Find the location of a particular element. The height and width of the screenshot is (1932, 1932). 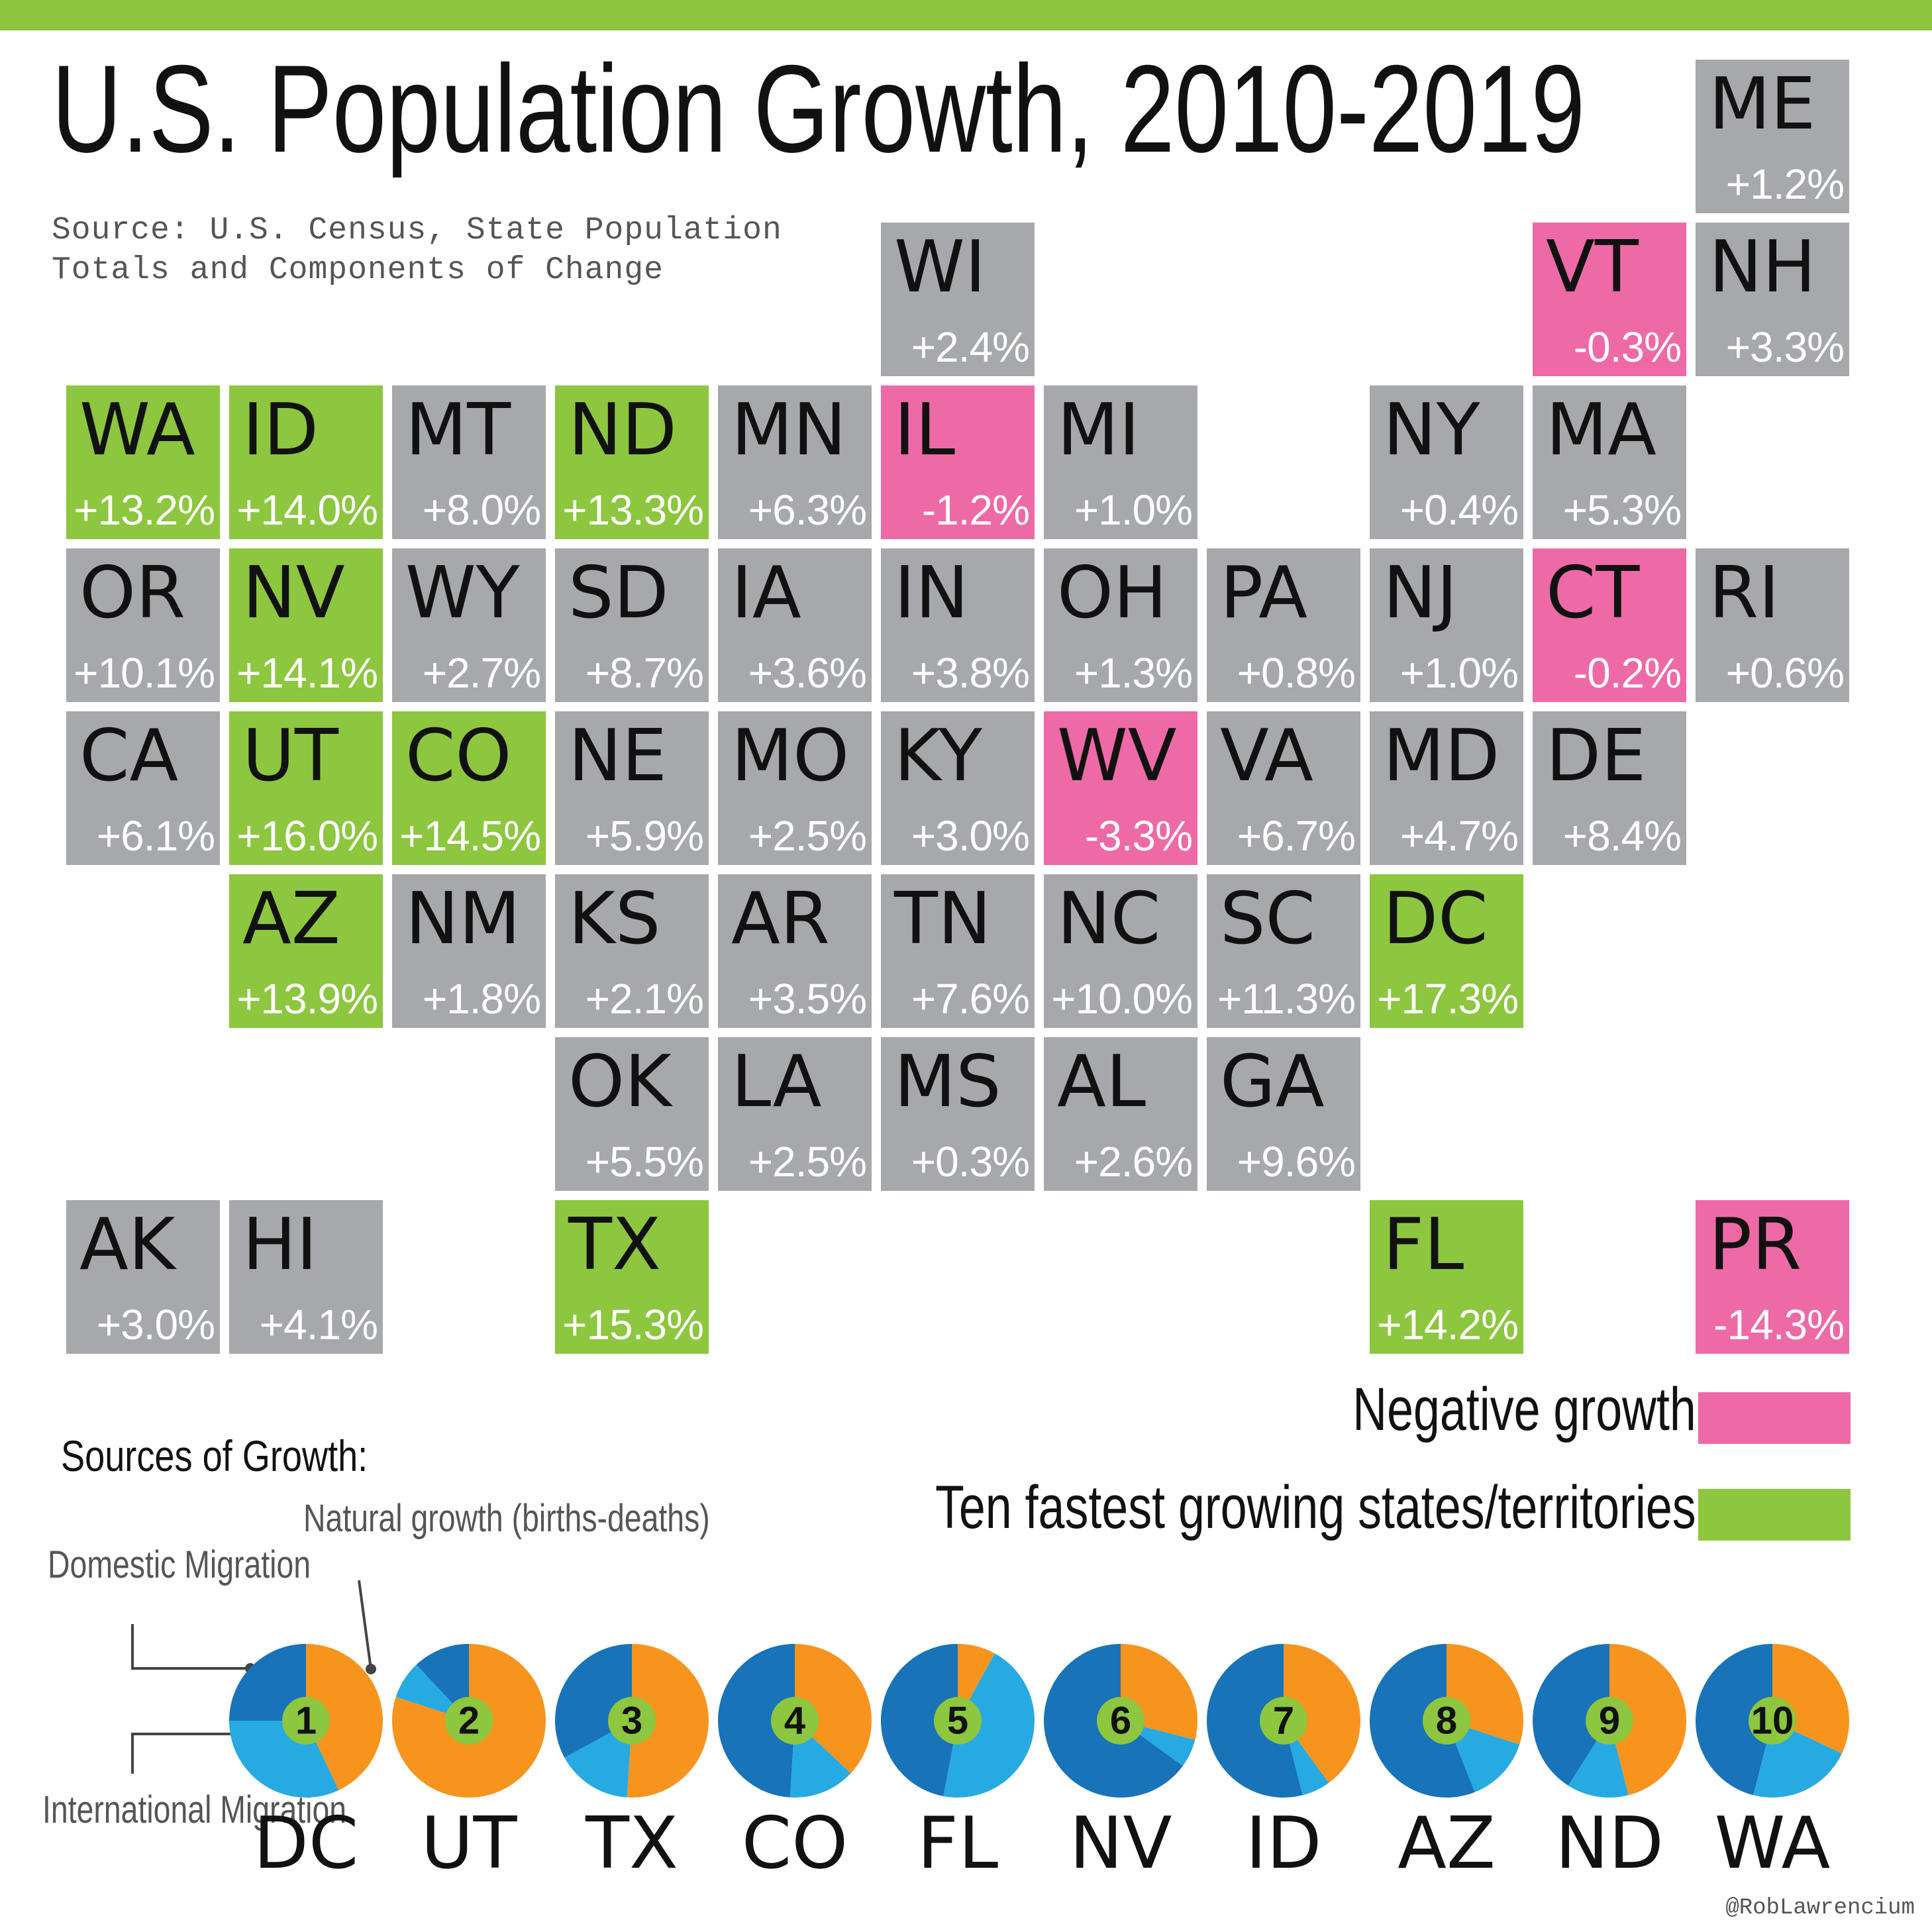

state-abbr: PA is located at coordinates (1264, 593).